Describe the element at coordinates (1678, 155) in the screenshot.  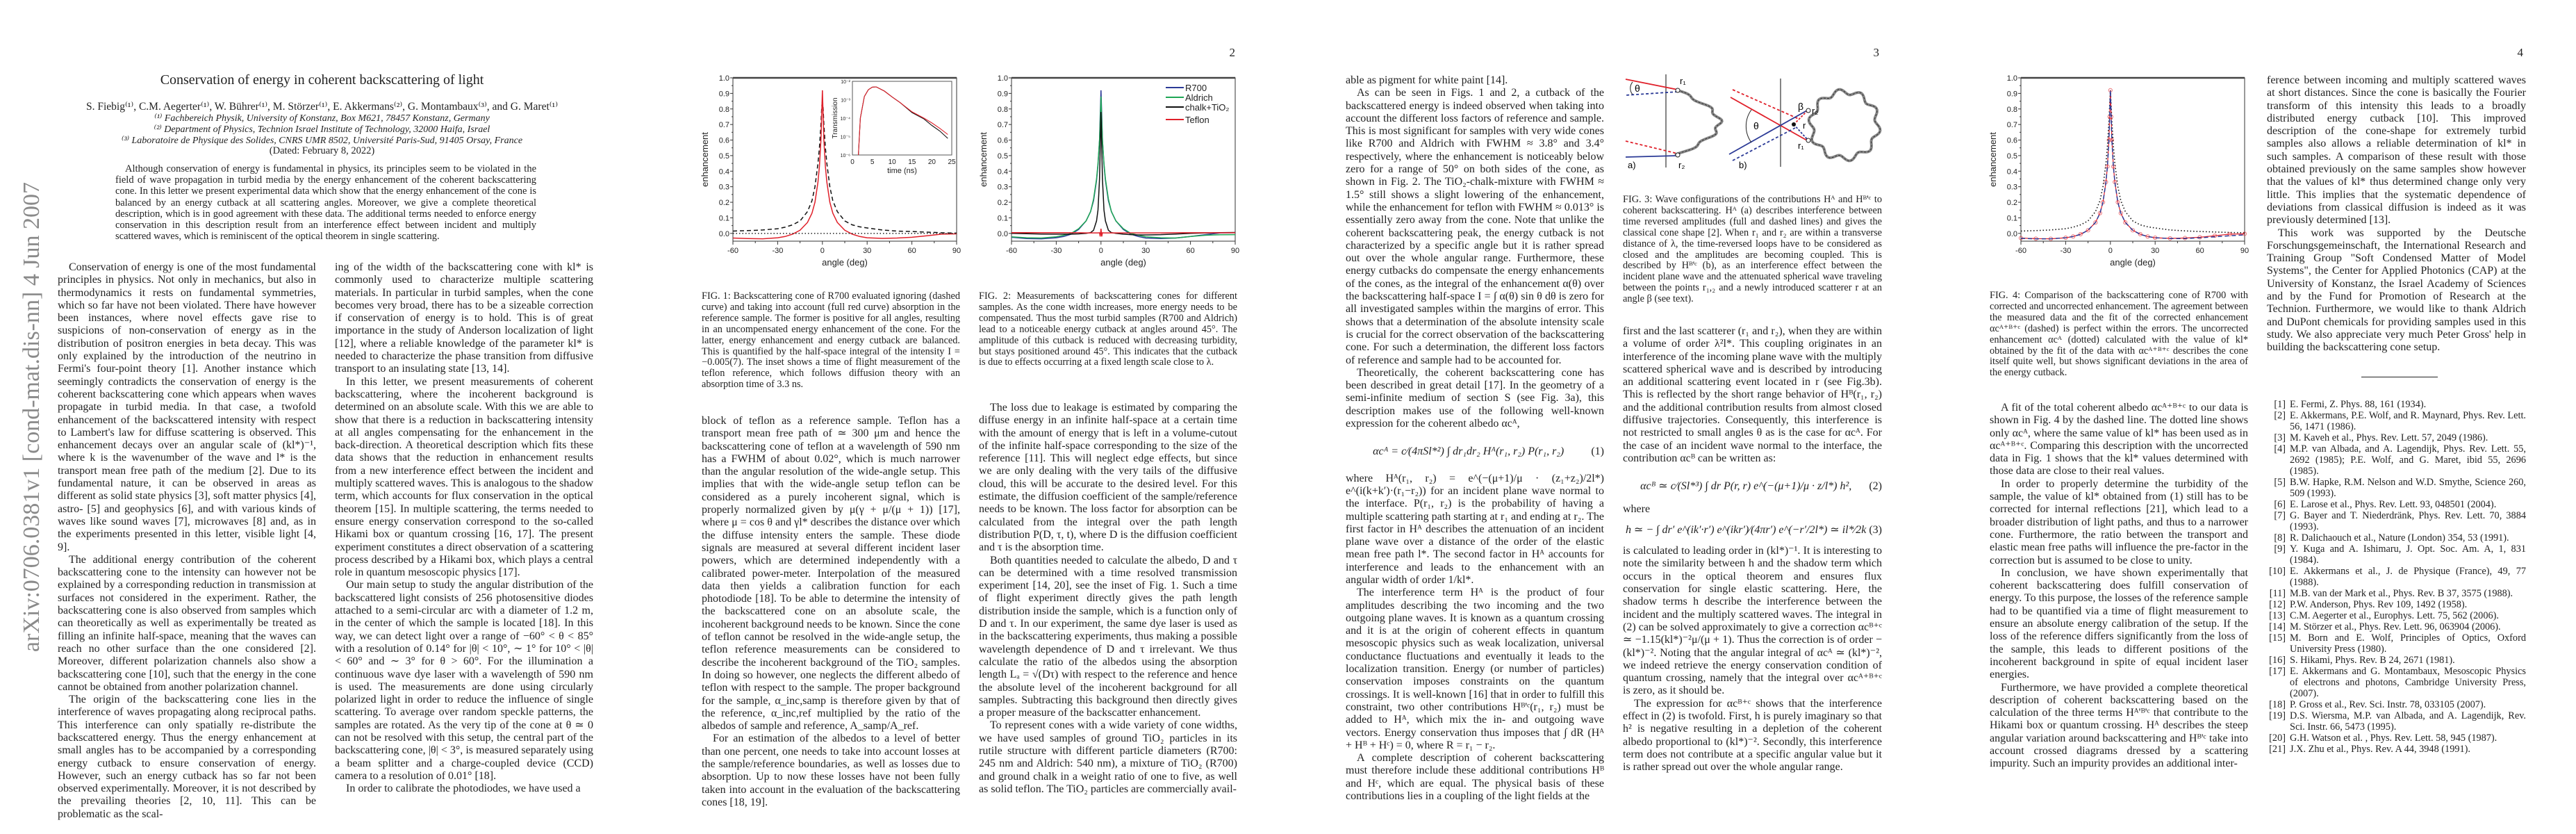
I see `scatterer-r2` at that location.